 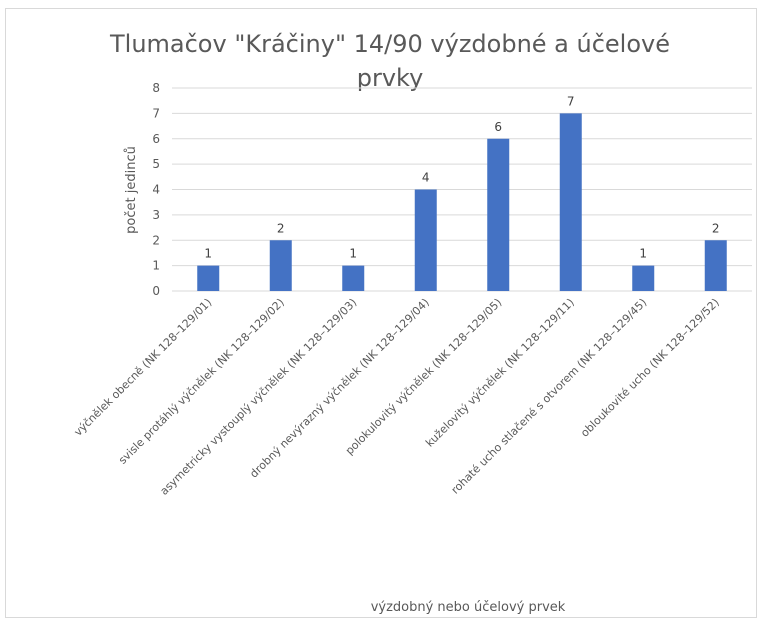 What do you see at coordinates (156, 164) in the screenshot?
I see `y-tick-label: 5` at bounding box center [156, 164].